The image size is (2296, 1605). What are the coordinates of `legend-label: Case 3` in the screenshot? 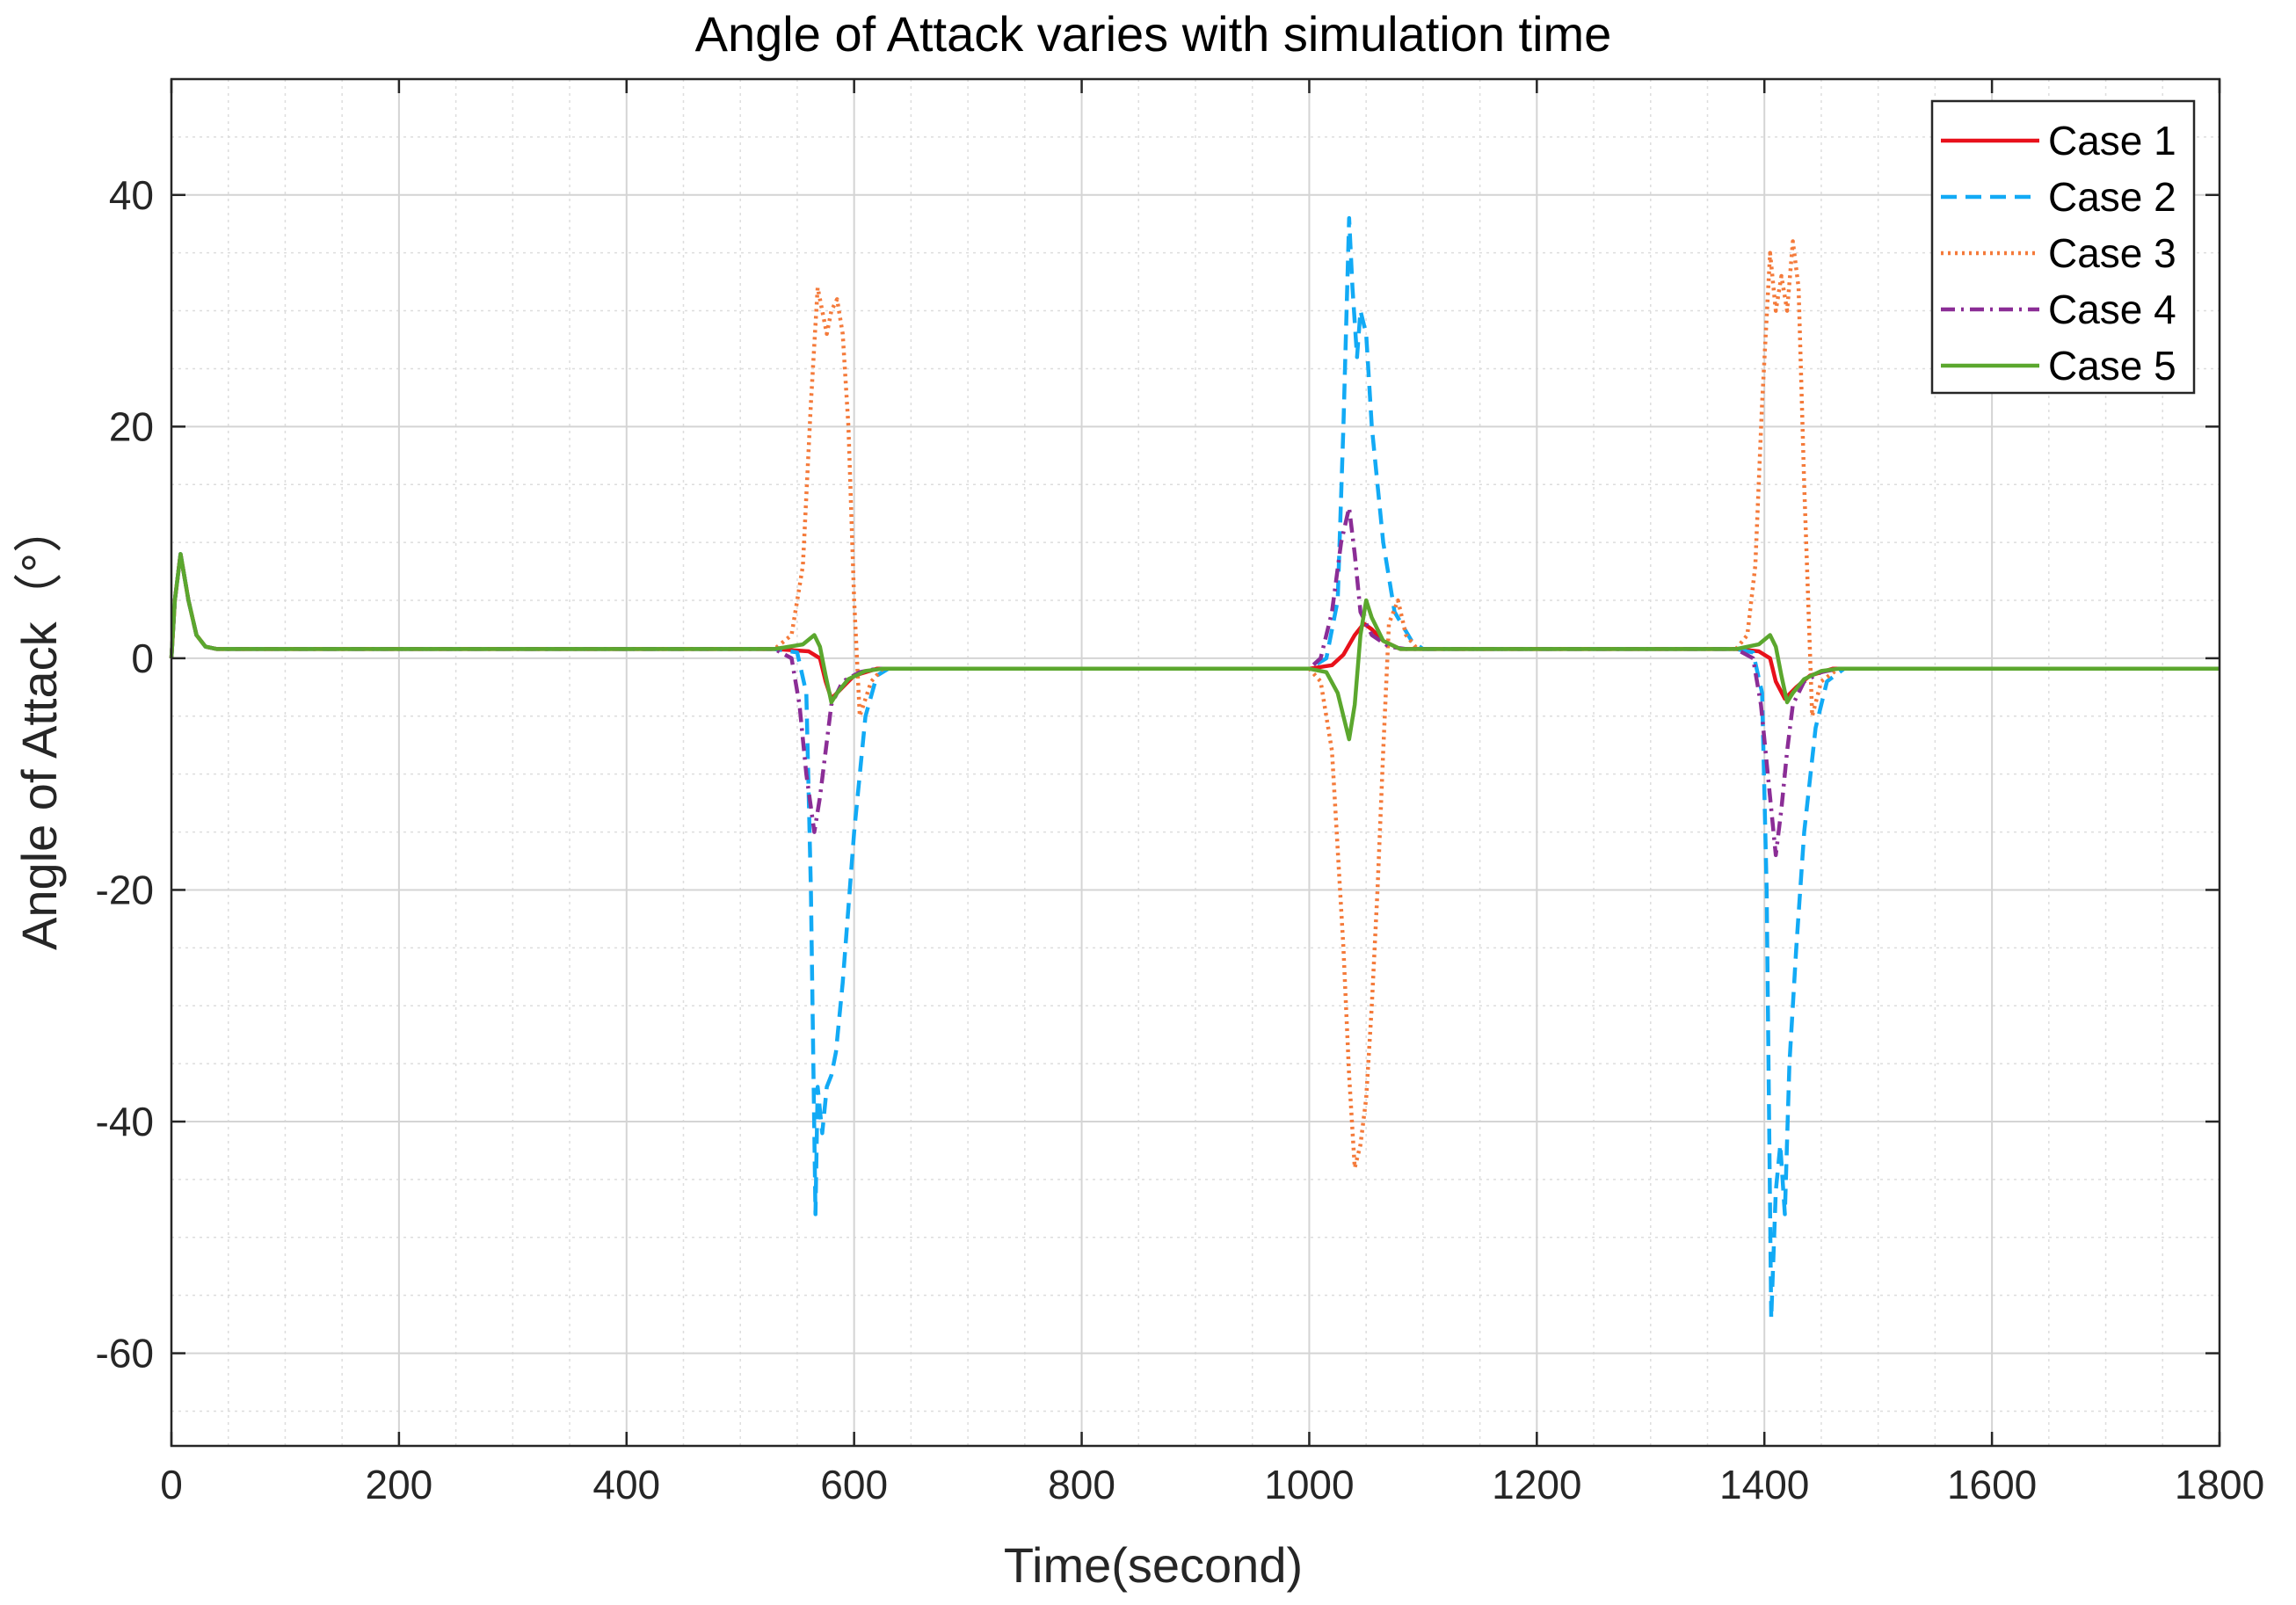 It's located at (2112, 253).